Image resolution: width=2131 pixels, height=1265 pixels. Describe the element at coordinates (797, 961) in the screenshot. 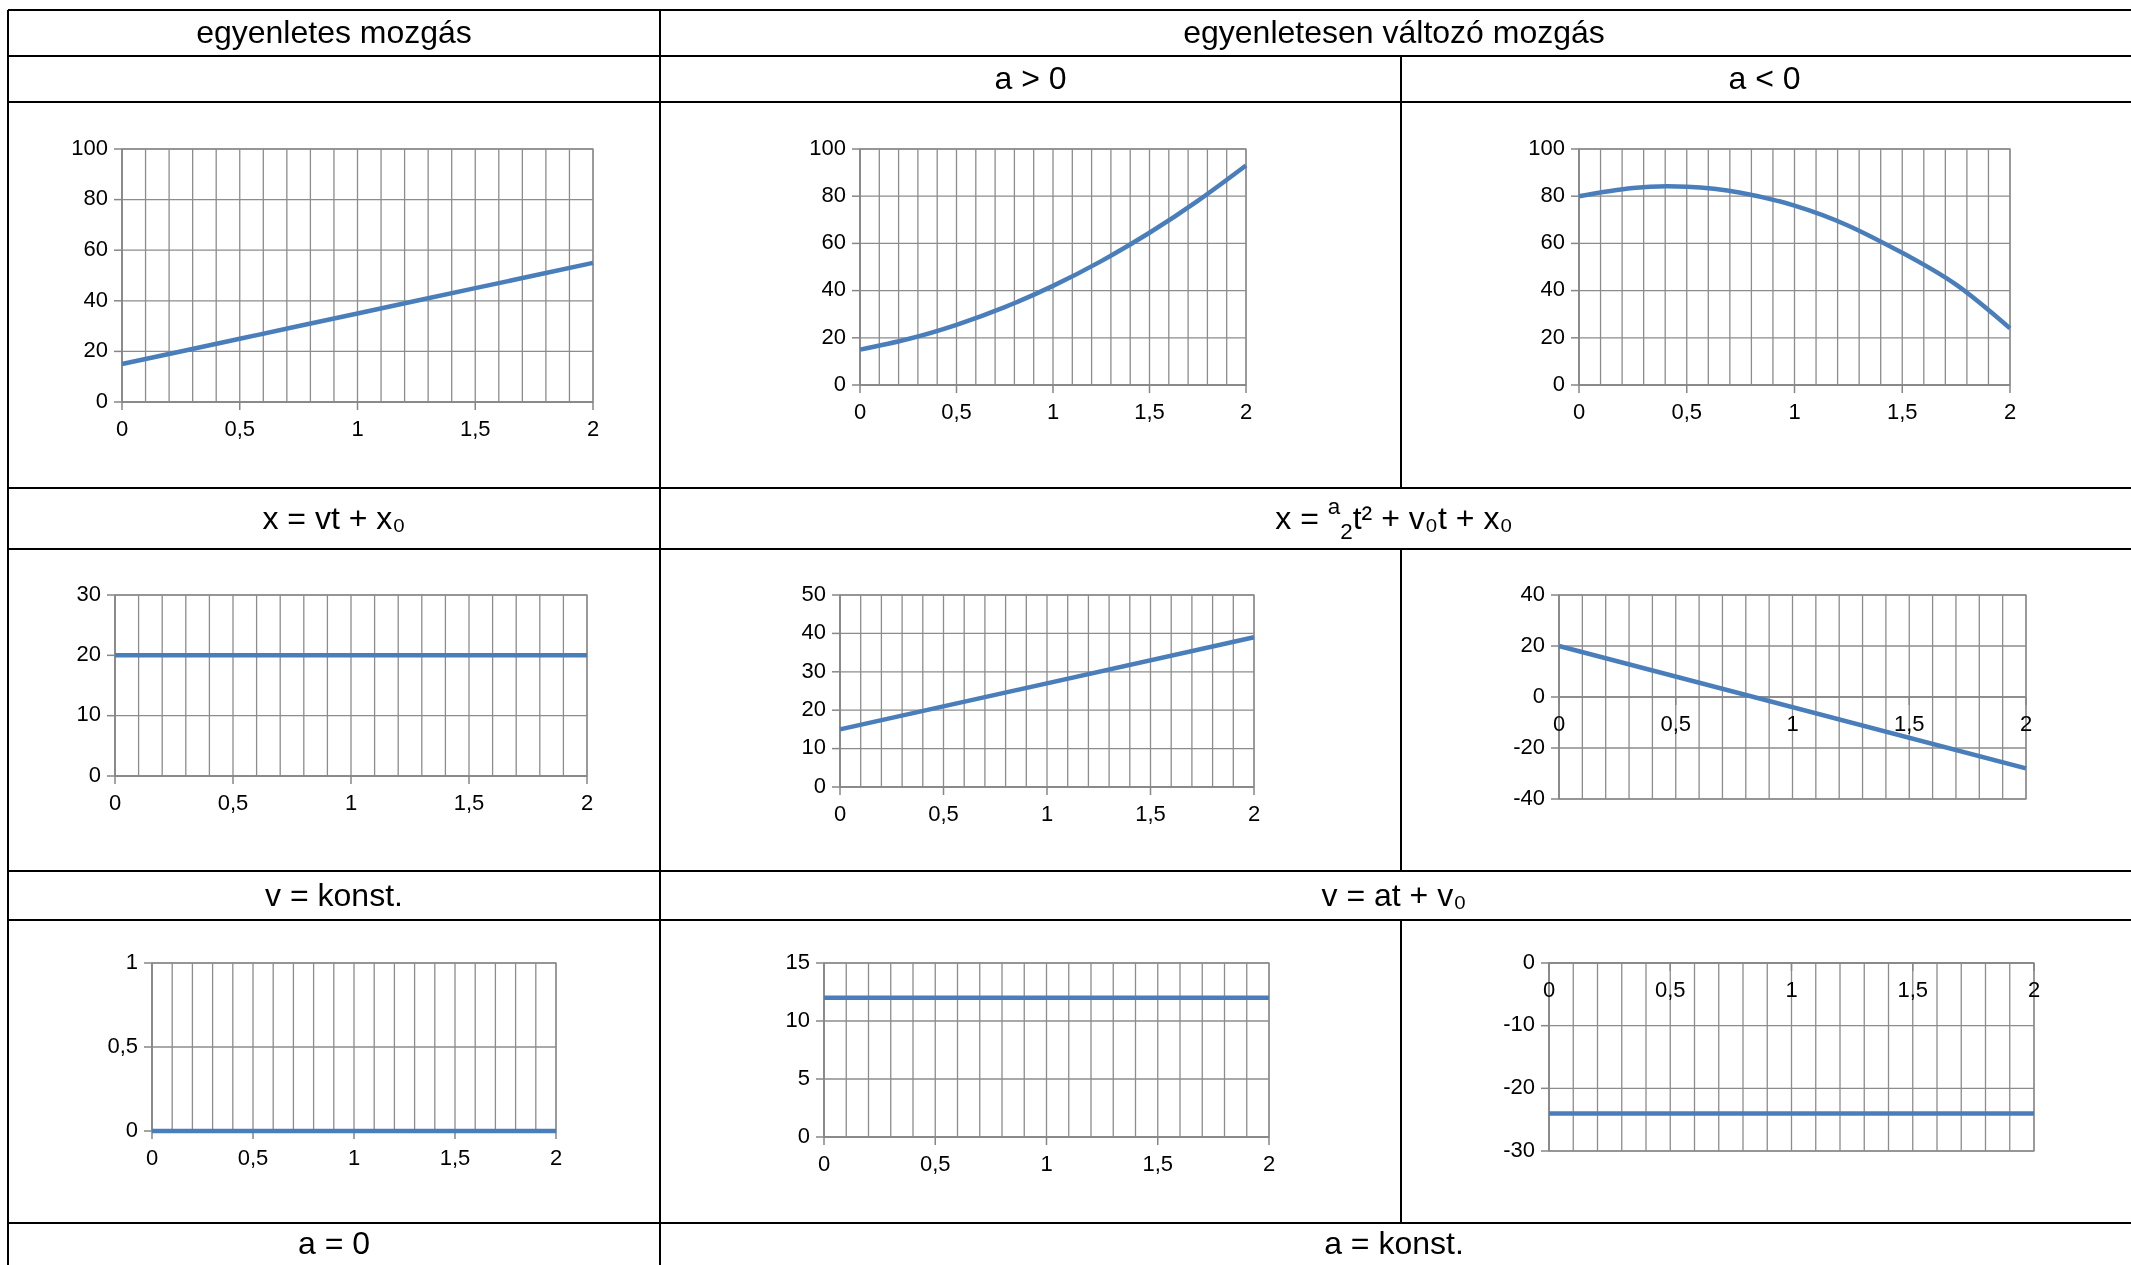

I see `y-tick-label: 15` at that location.